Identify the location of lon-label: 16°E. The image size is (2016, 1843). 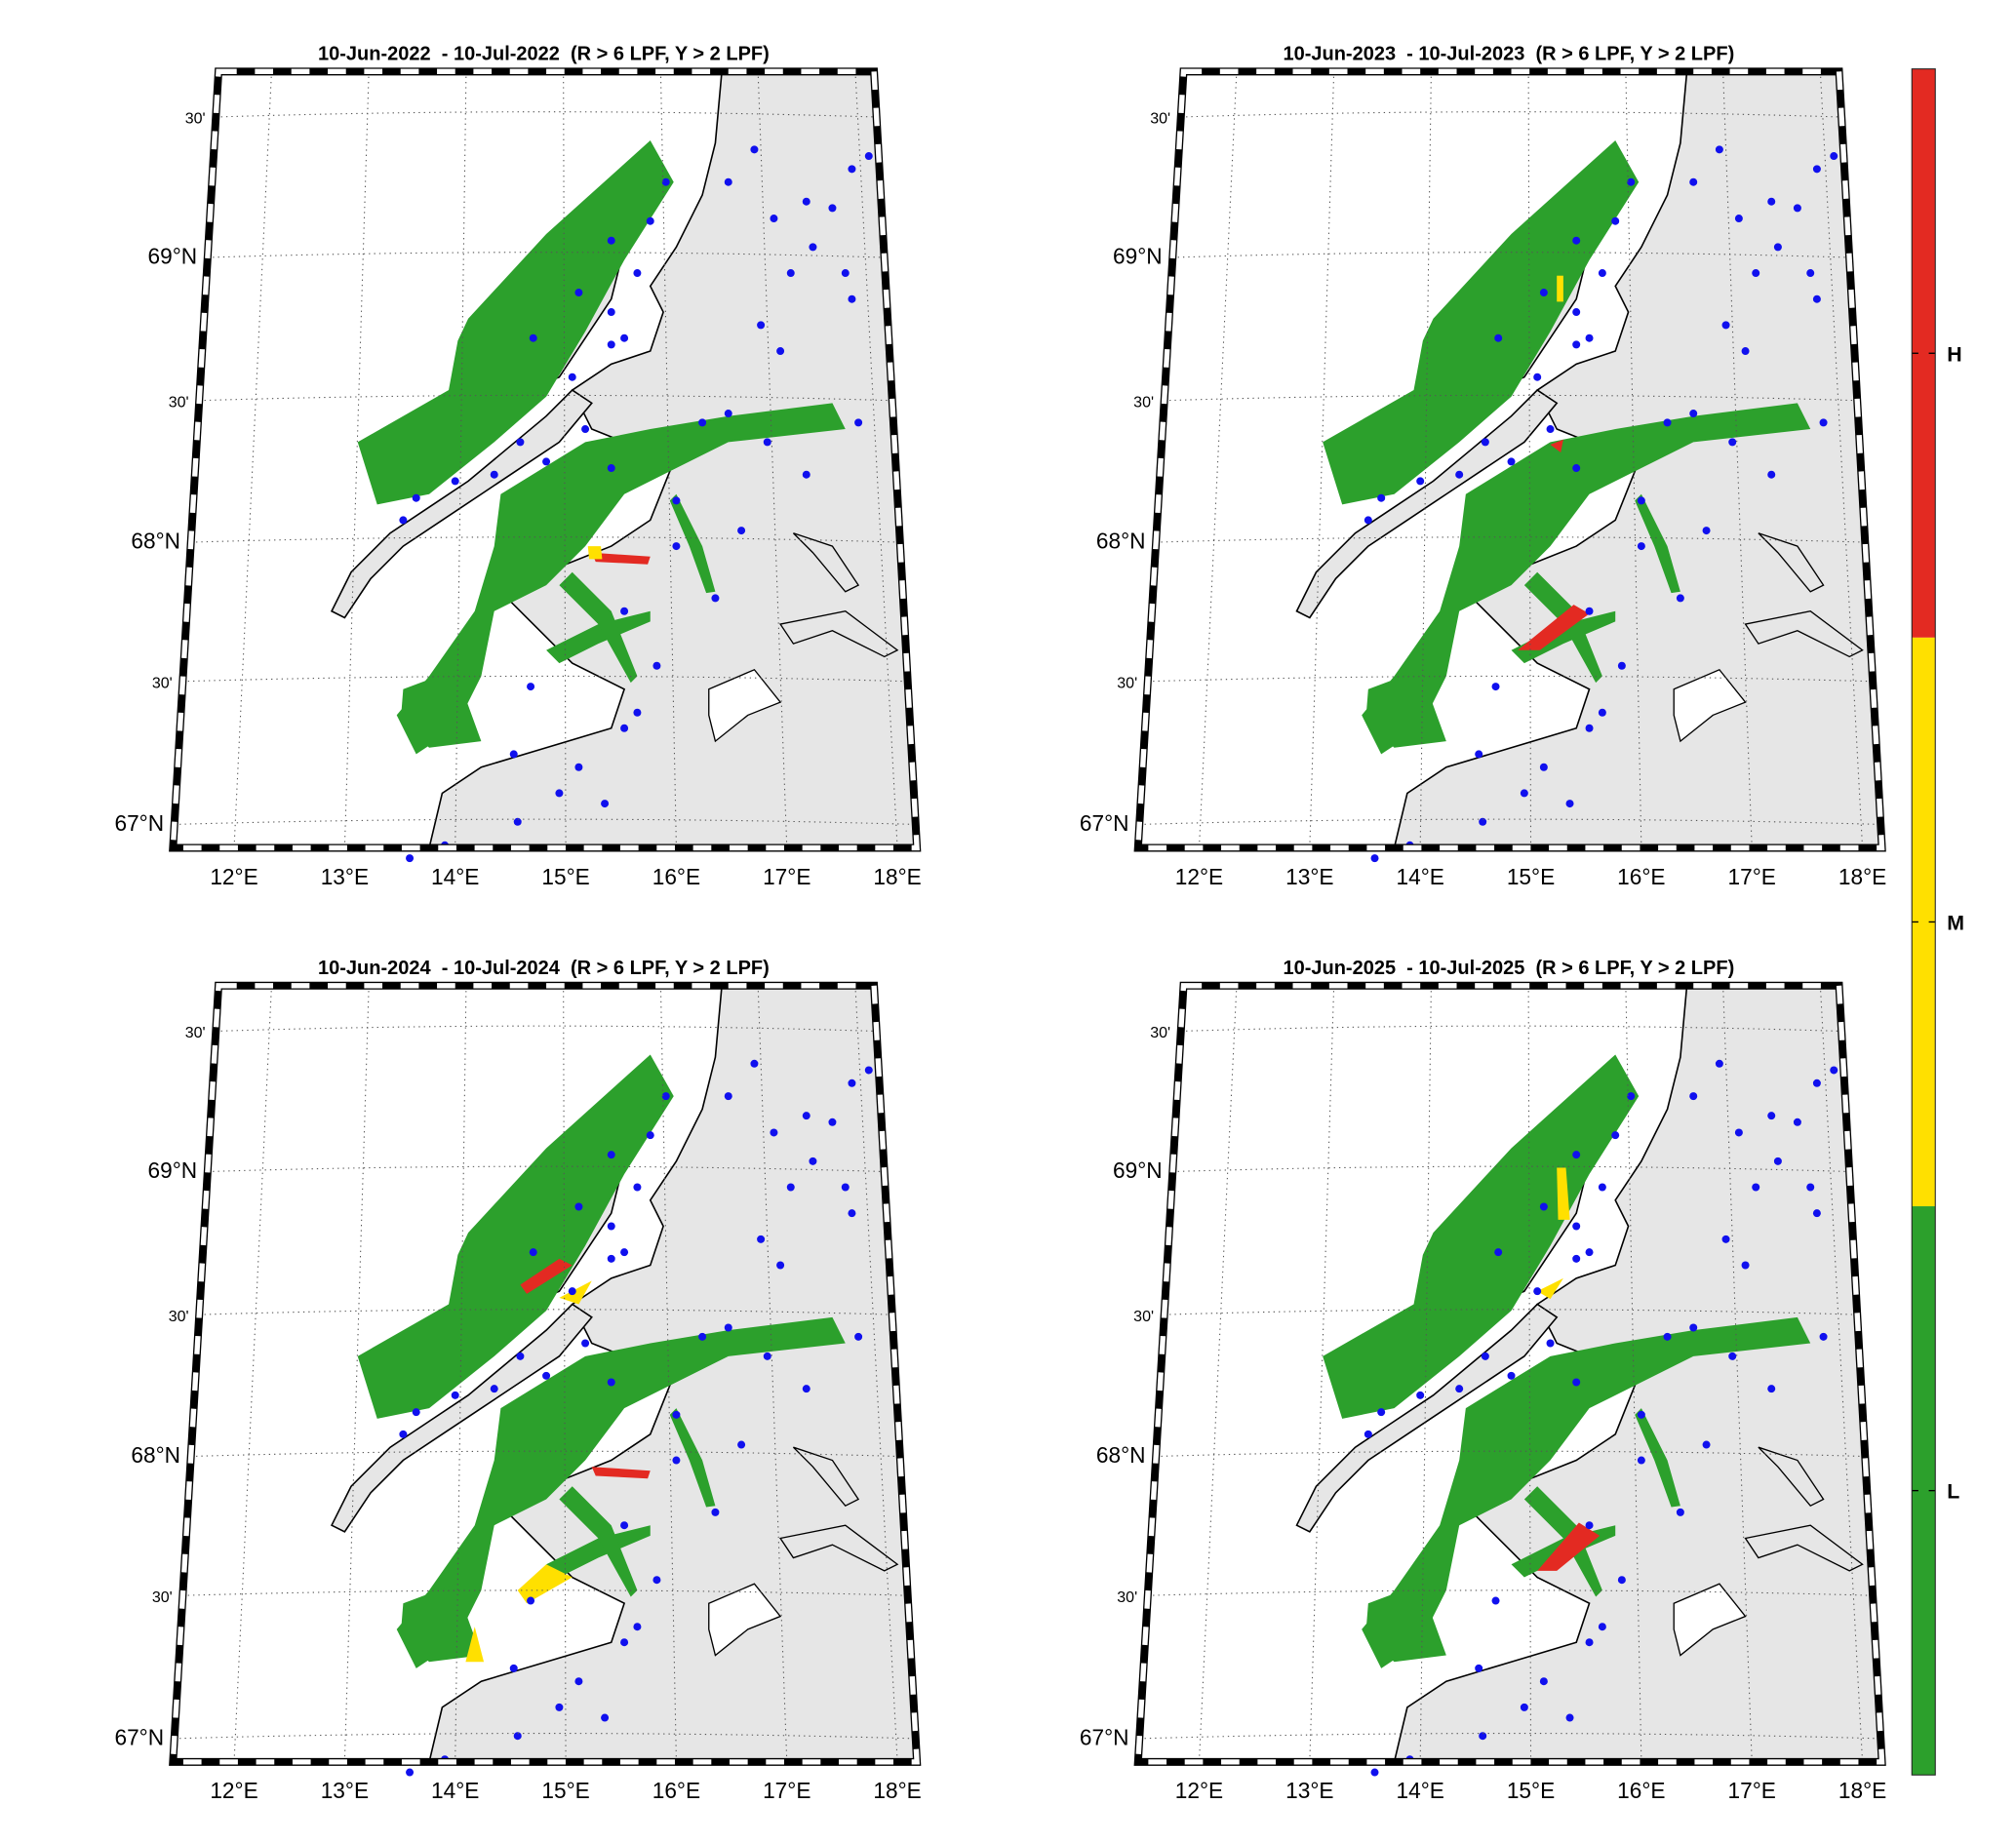
(676, 876).